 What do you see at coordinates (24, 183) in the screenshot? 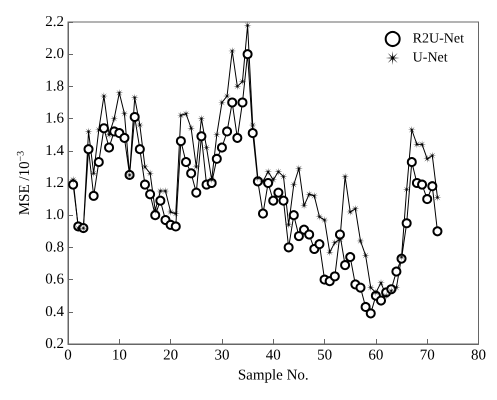
I see `y-axis-title: MSE /10−3` at bounding box center [24, 183].